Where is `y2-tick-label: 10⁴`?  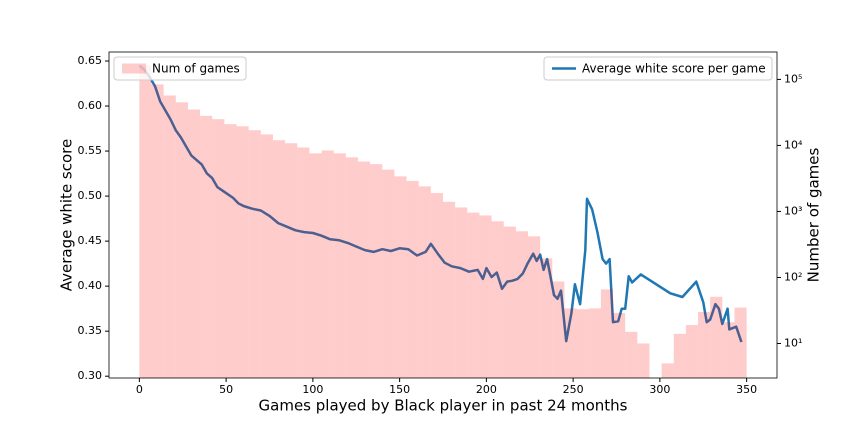
y2-tick-label: 10⁴ is located at coordinates (793, 144).